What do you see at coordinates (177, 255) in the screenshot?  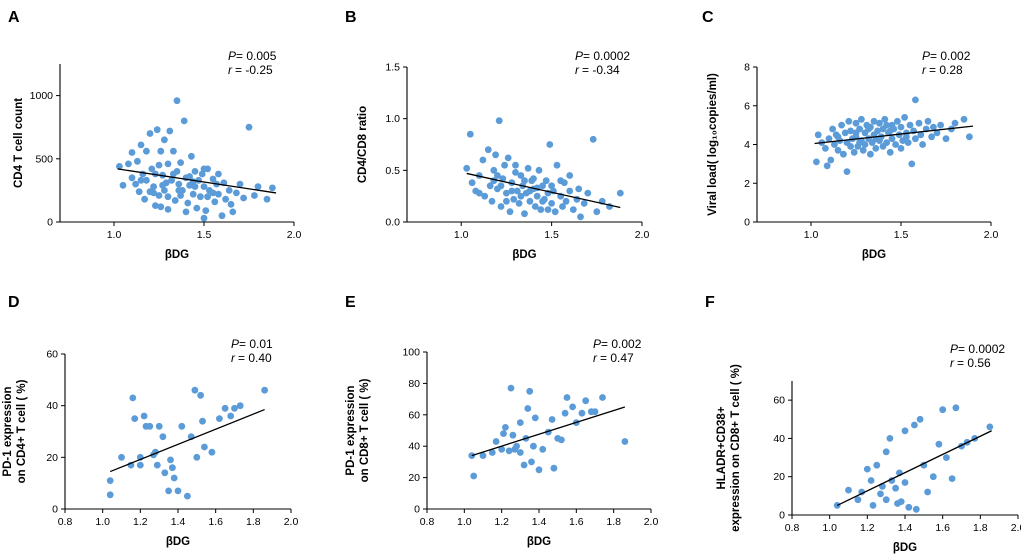 I see `x-axis-title: βDG` at bounding box center [177, 255].